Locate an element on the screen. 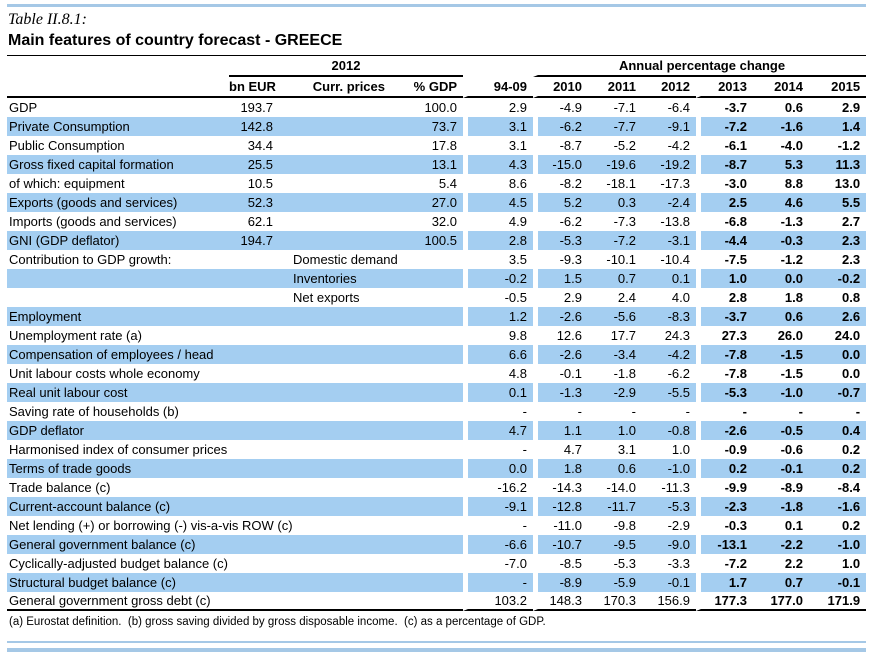 This screenshot has width=873, height=665. row-label: Trade balance (c) is located at coordinates (60, 487).